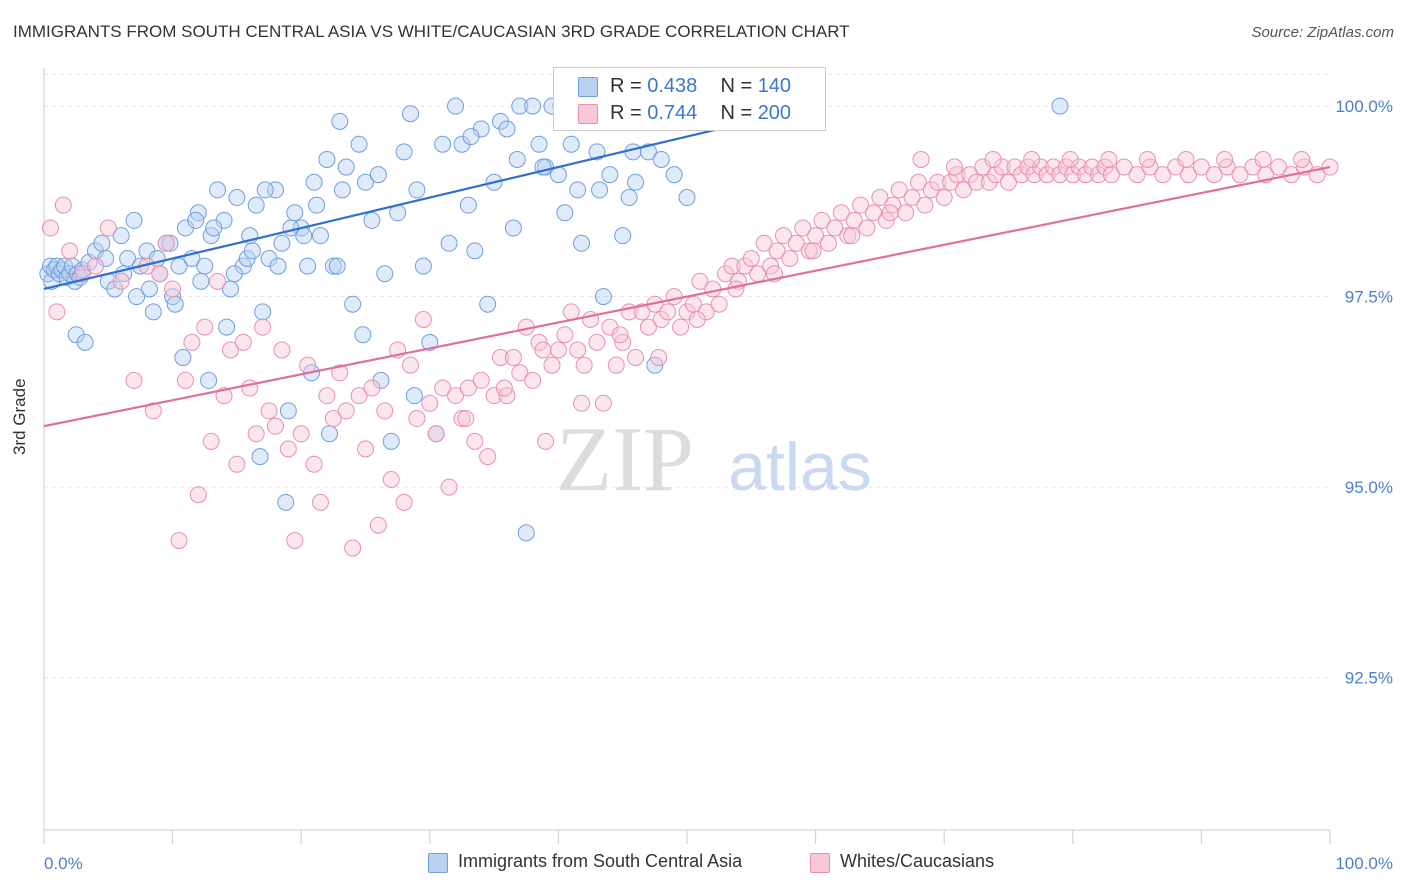  What do you see at coordinates (625, 459) in the screenshot?
I see `watermark-zip: ZIP` at bounding box center [625, 459].